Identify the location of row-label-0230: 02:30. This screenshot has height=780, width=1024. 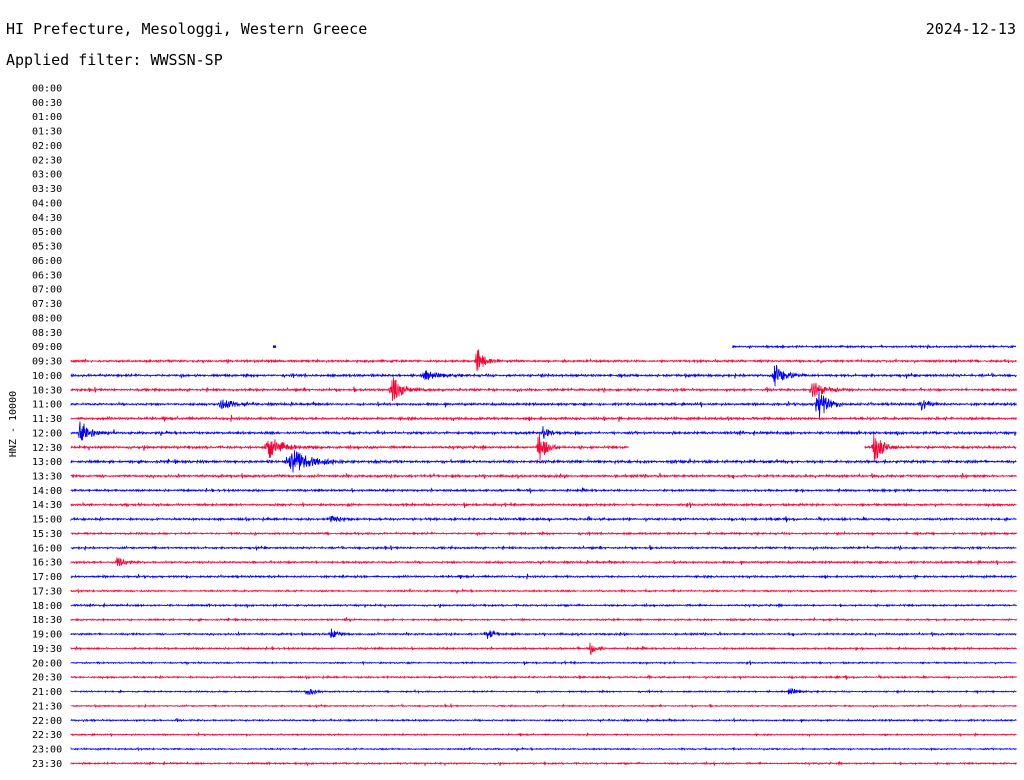
(47, 160).